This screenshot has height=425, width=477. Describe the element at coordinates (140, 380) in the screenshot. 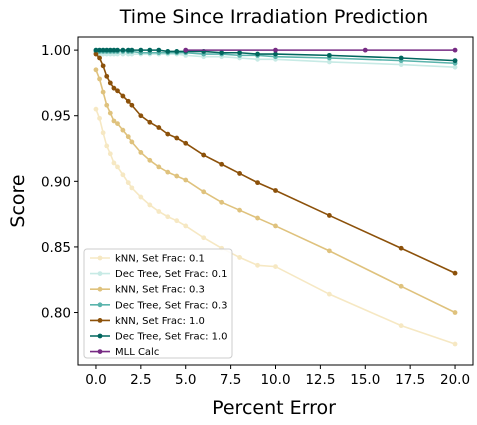

I see `x-tick-label: 2.5` at that location.